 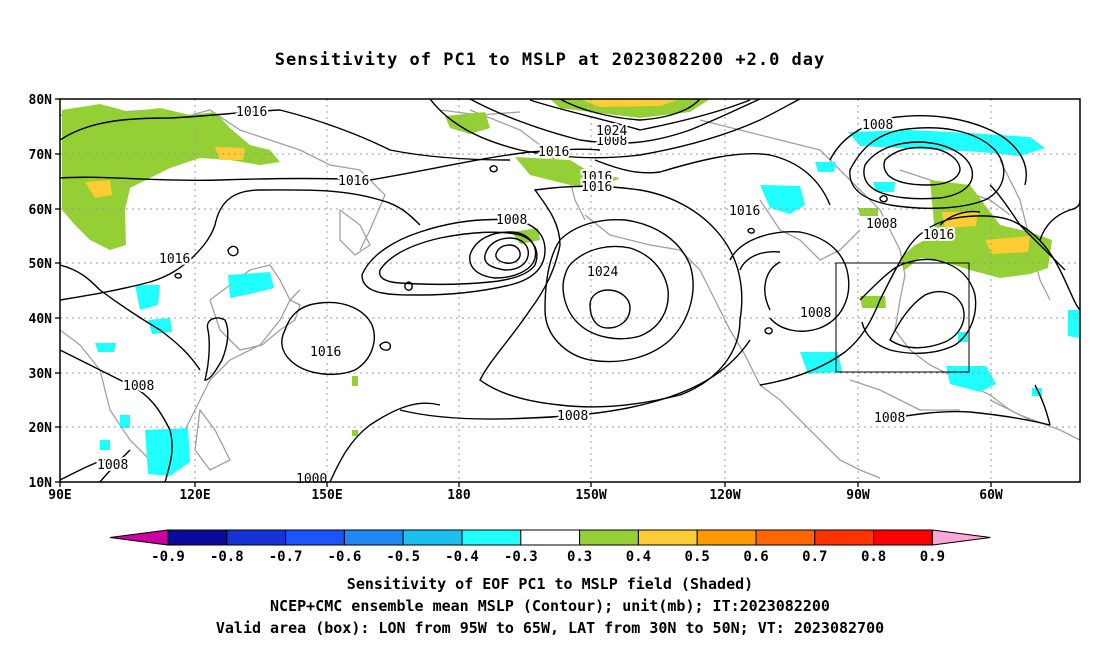 What do you see at coordinates (462, 557) in the screenshot?
I see `colorbar-tick-label: -0.4` at bounding box center [462, 557].